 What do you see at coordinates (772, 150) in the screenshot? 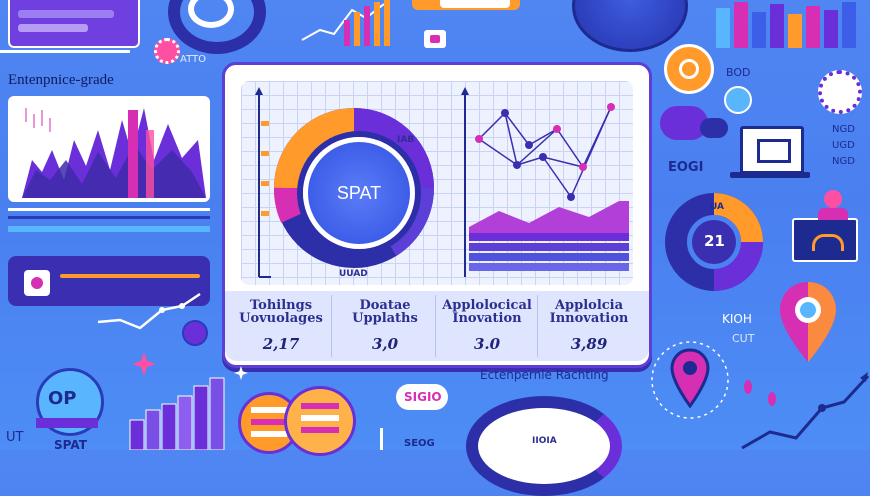
I see `laptop-icon` at bounding box center [772, 150].